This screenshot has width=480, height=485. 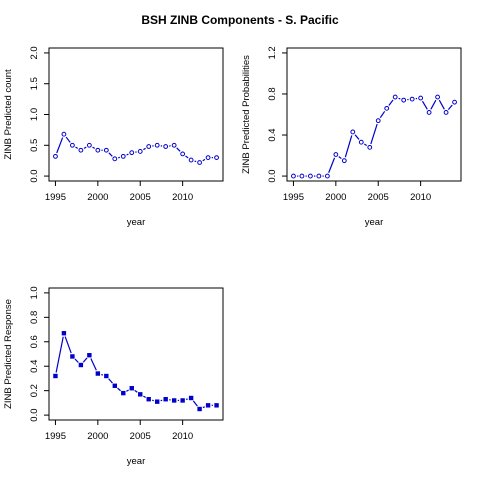 I want to click on figure-title: BSH ZINB Components - S. Pacific, so click(x=240, y=20).